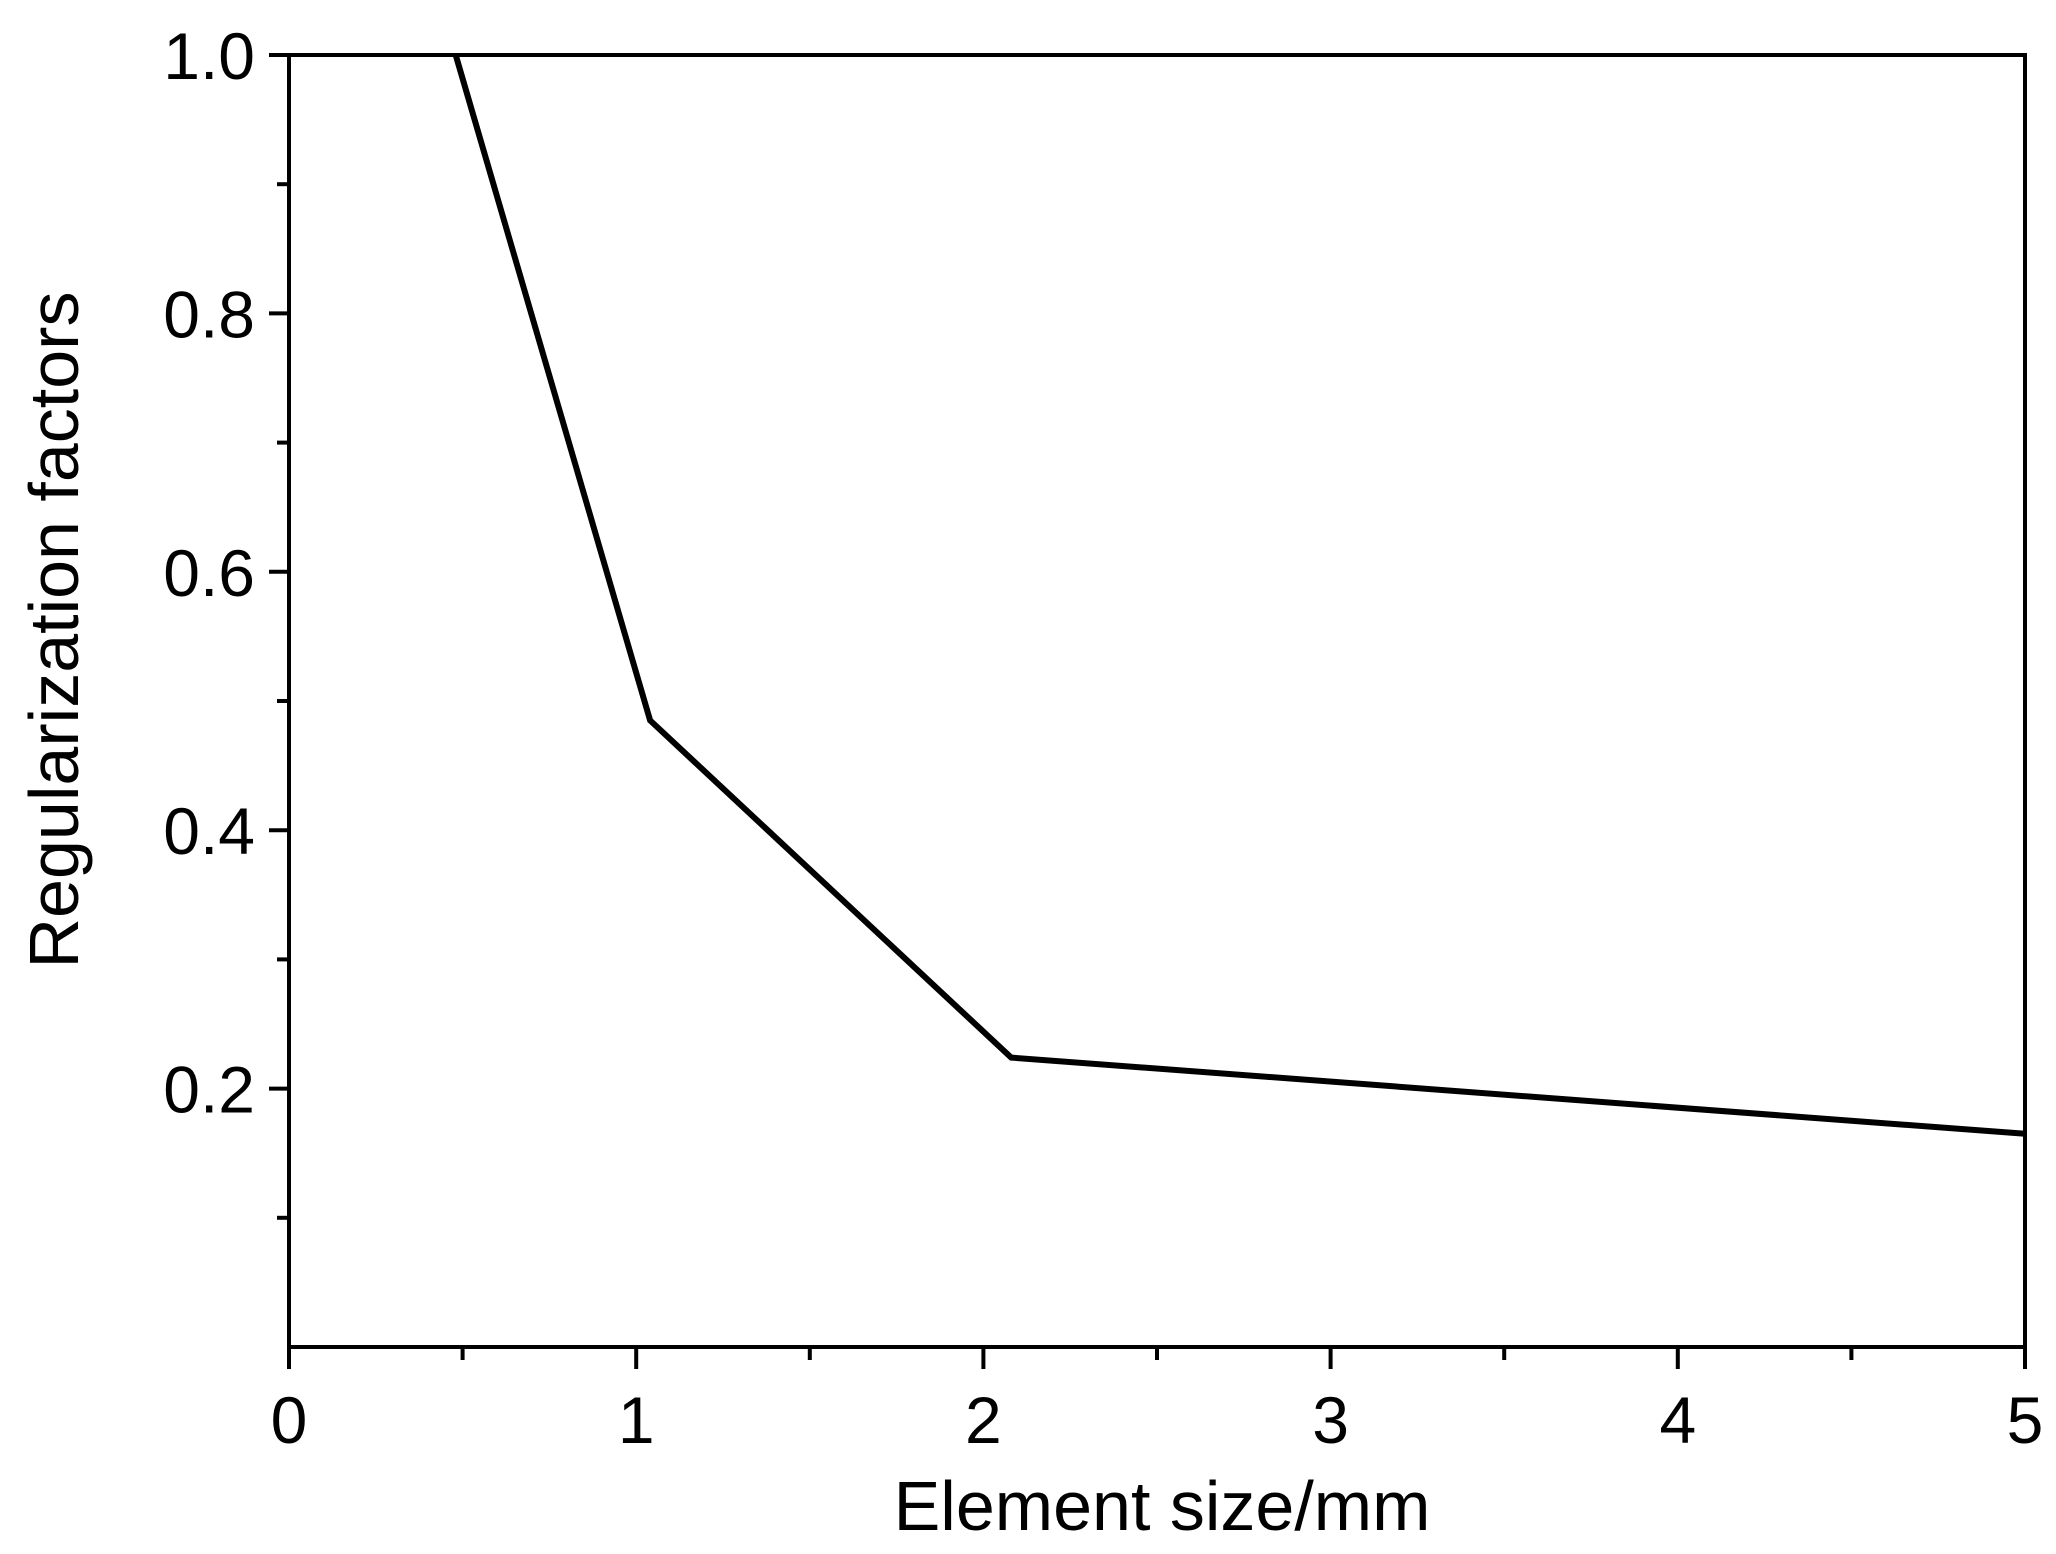 This screenshot has height=1554, width=2056. Describe the element at coordinates (209, 1090) in the screenshot. I see `y-tick-label: 0.2` at that location.